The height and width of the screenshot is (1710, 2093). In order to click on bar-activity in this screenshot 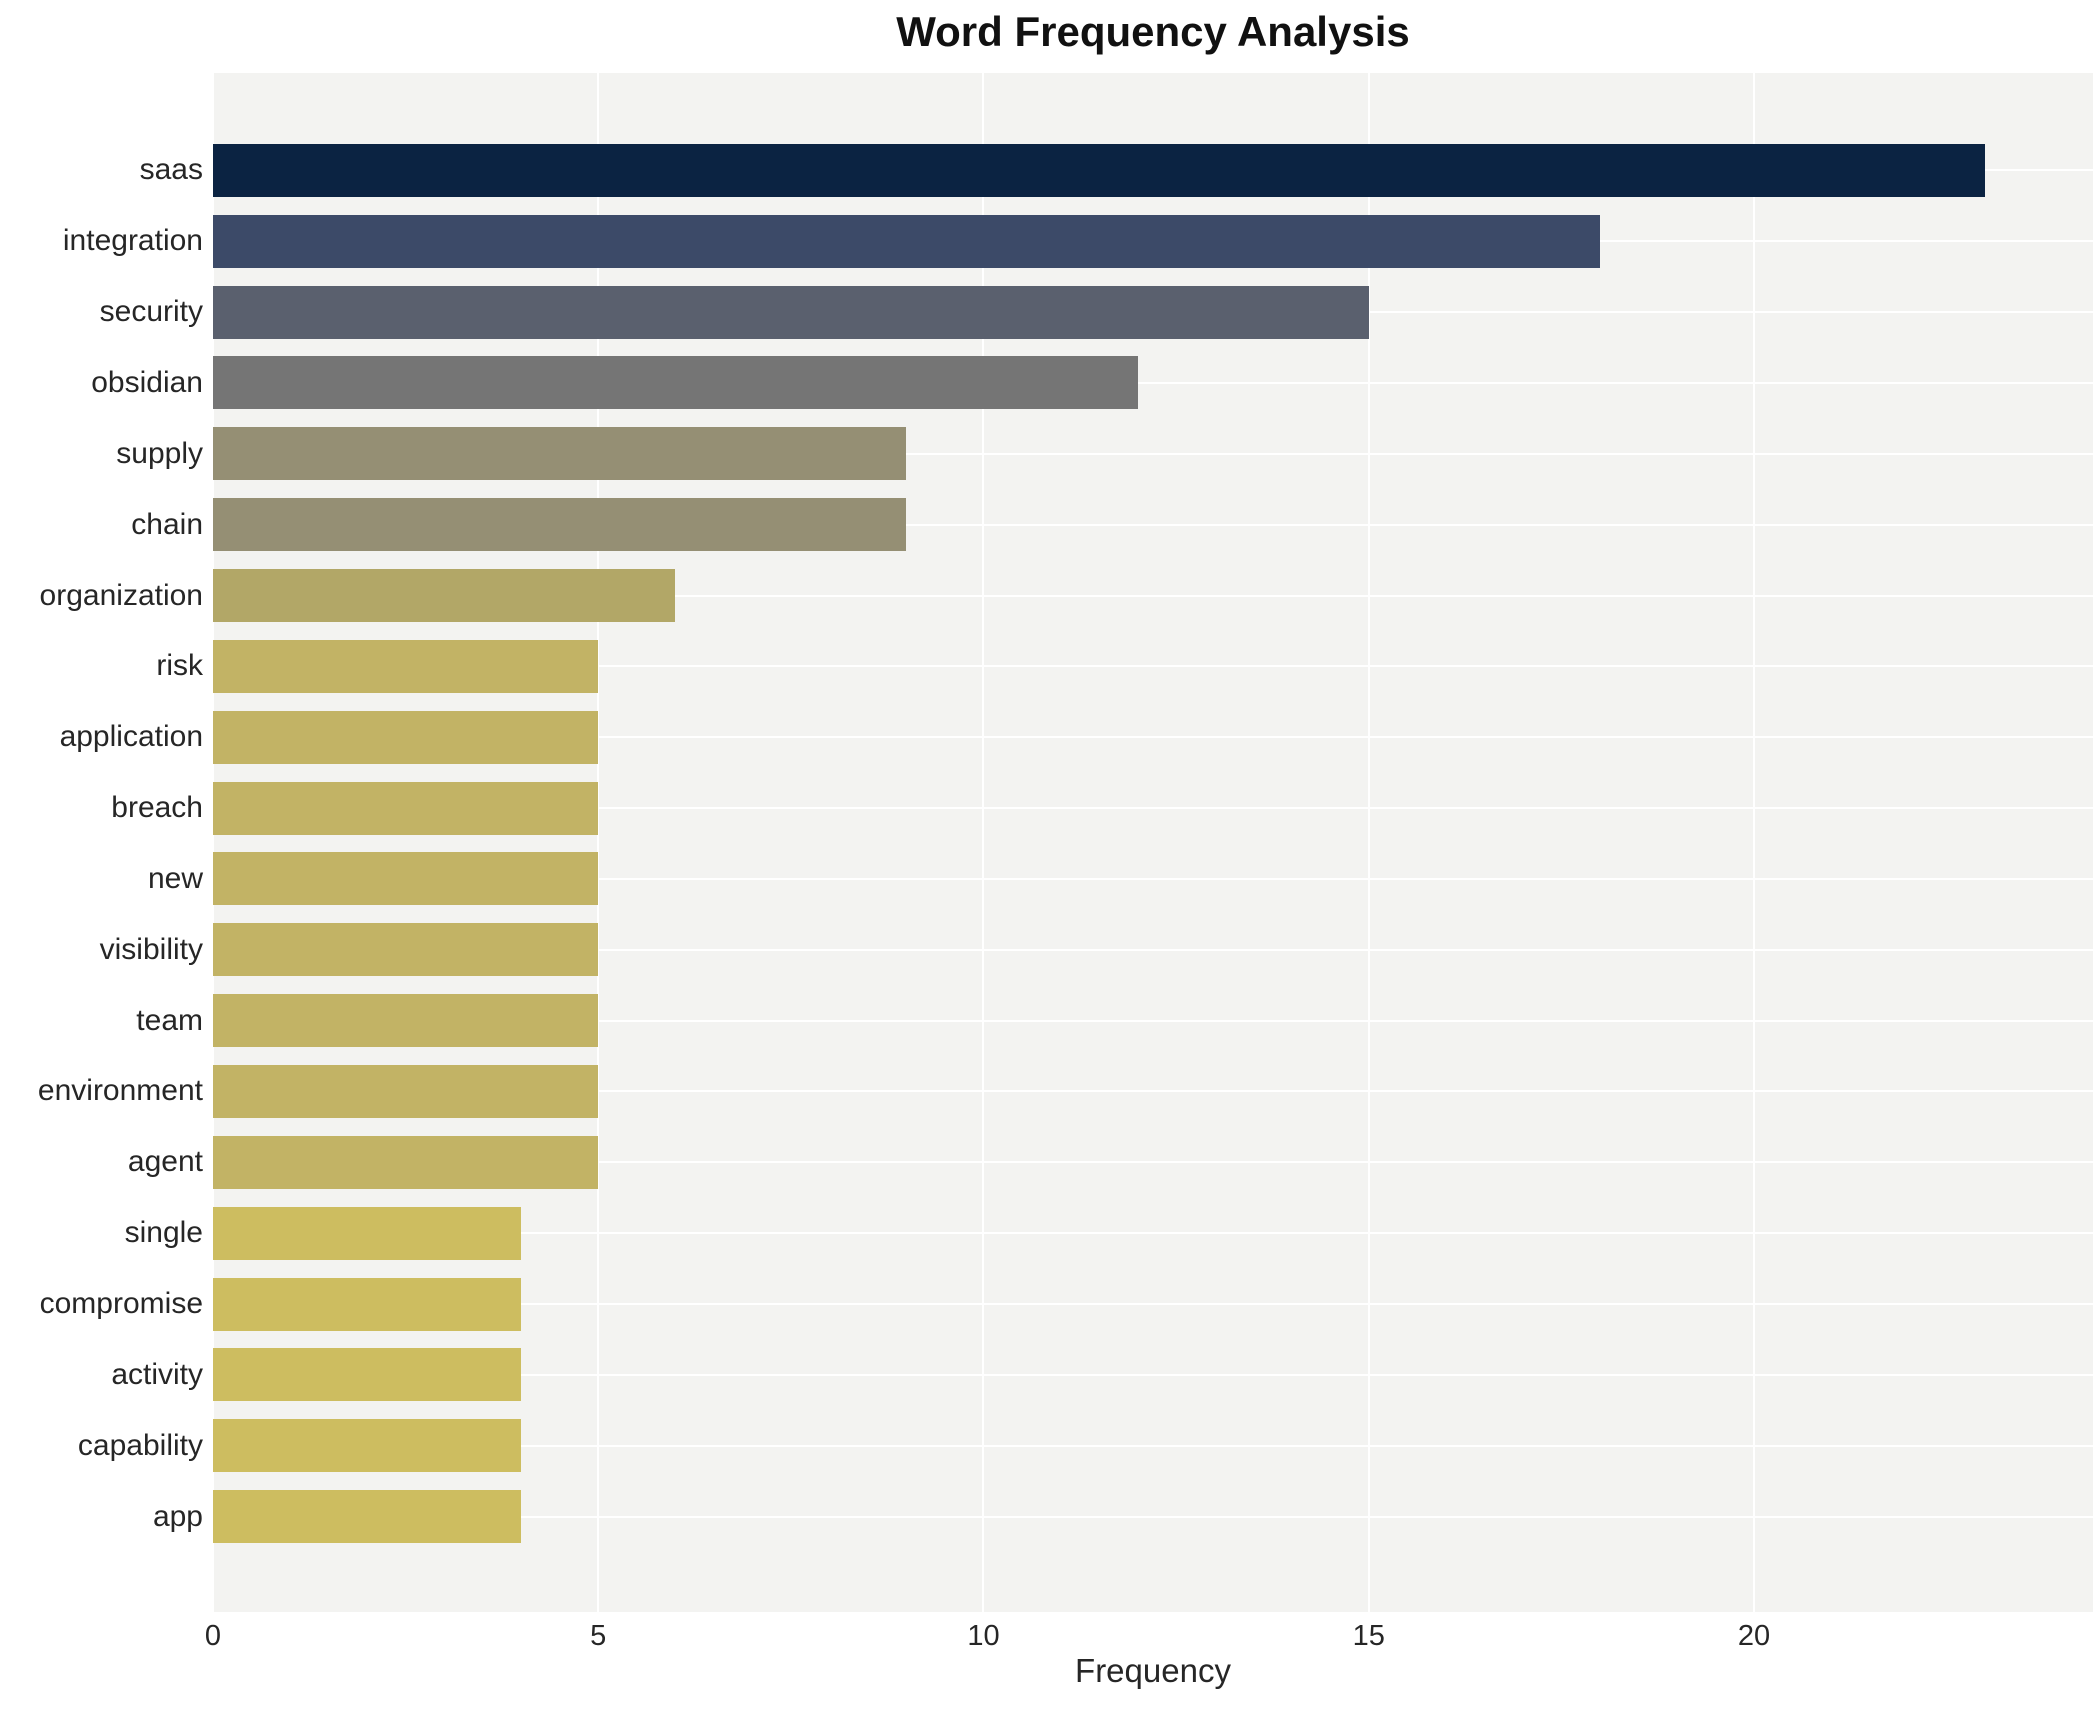, I will do `click(367, 1375)`.